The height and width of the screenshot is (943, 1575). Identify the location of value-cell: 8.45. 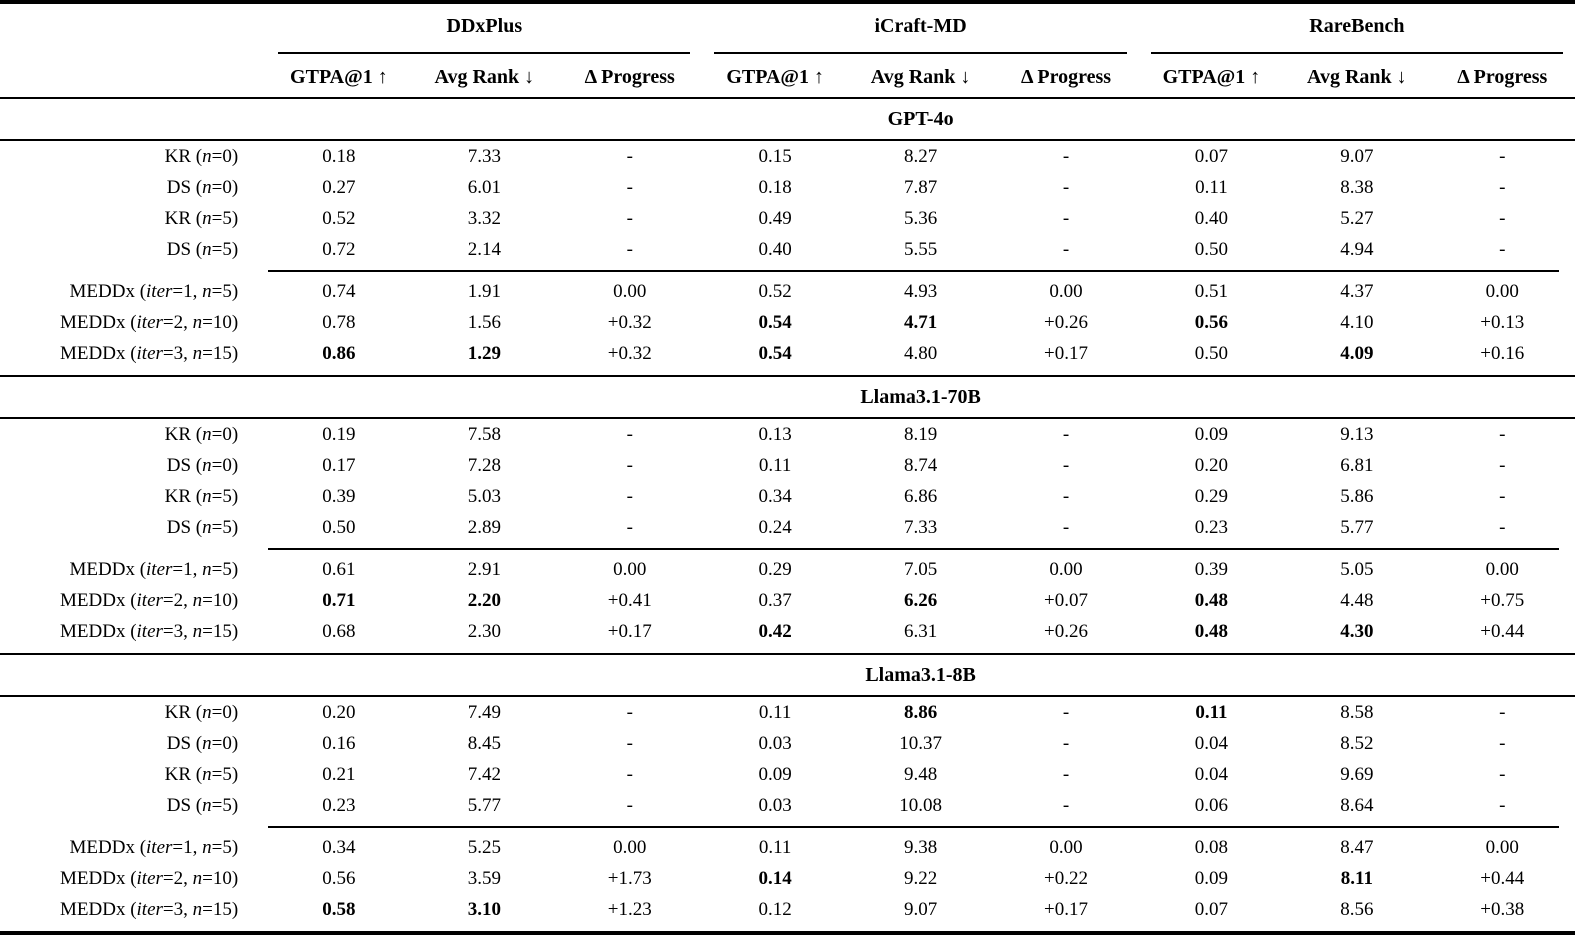
(484, 743).